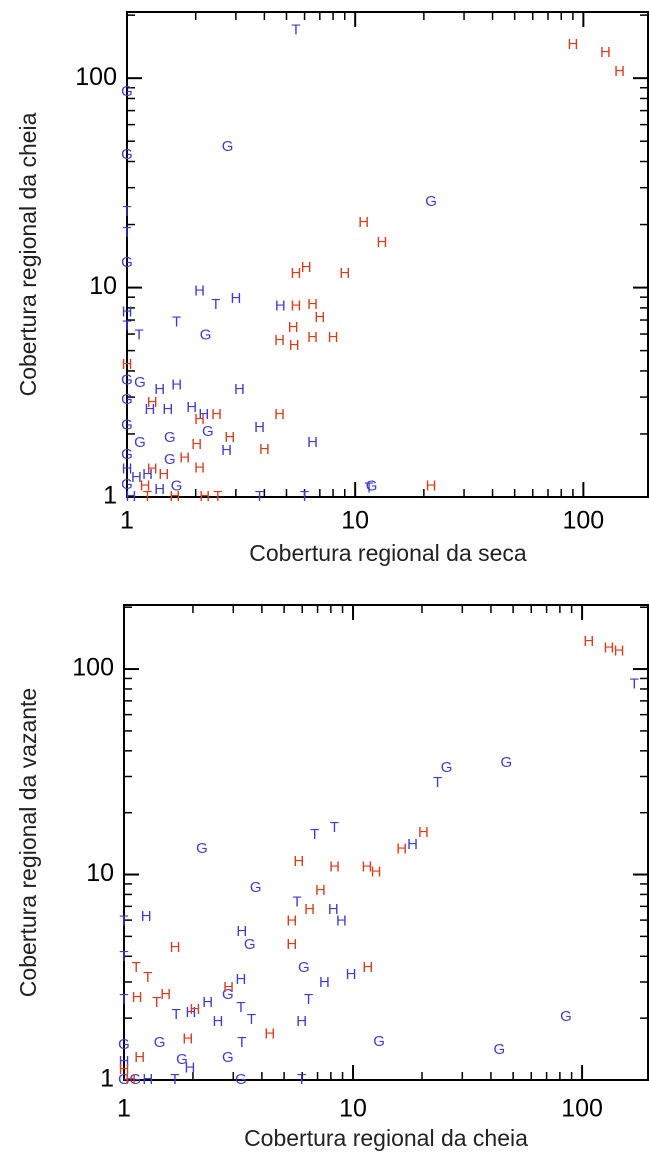 The image size is (649, 1154). I want to click on x-tick-label: 10, so click(353, 1109).